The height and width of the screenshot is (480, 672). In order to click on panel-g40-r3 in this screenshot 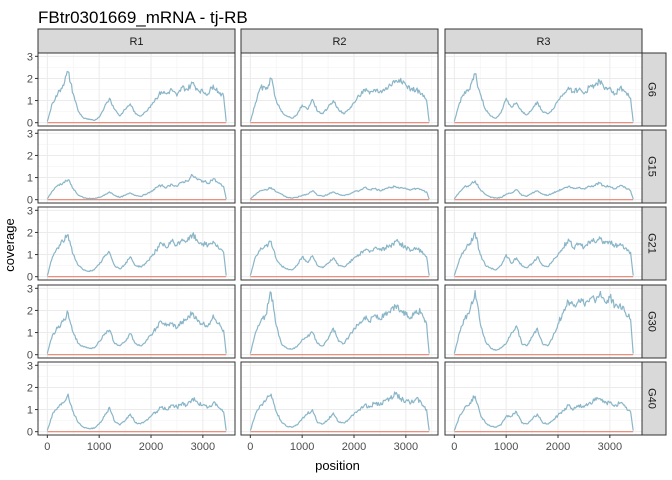, I will do `click(543, 398)`.